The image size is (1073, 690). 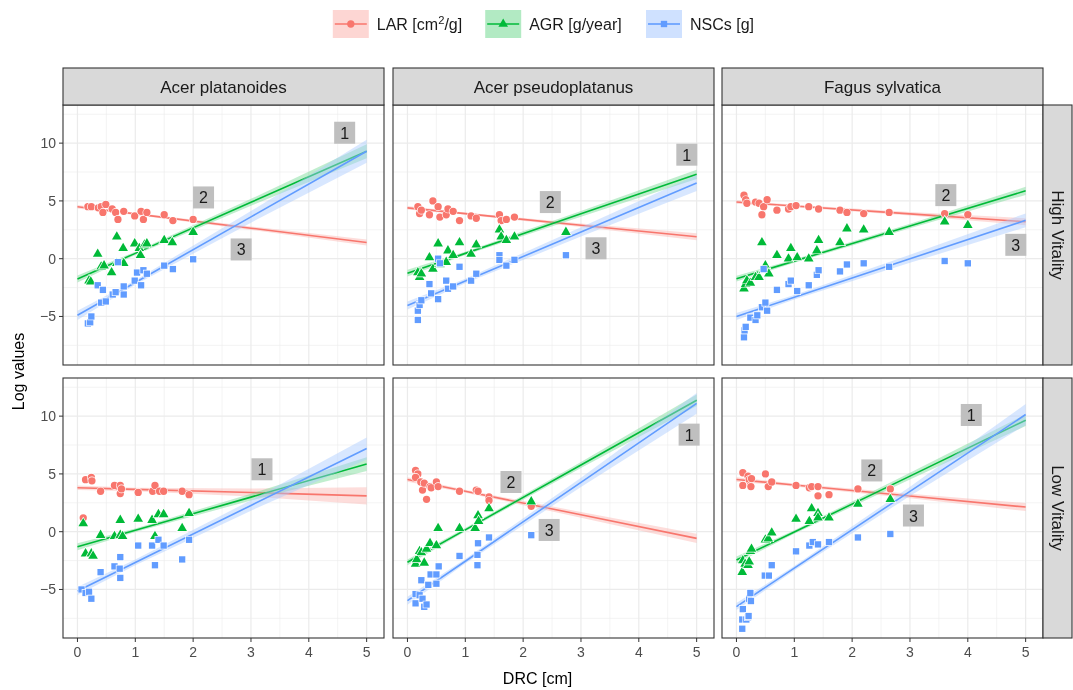 I want to click on x-axis-title: DRC [cm], so click(x=537, y=678).